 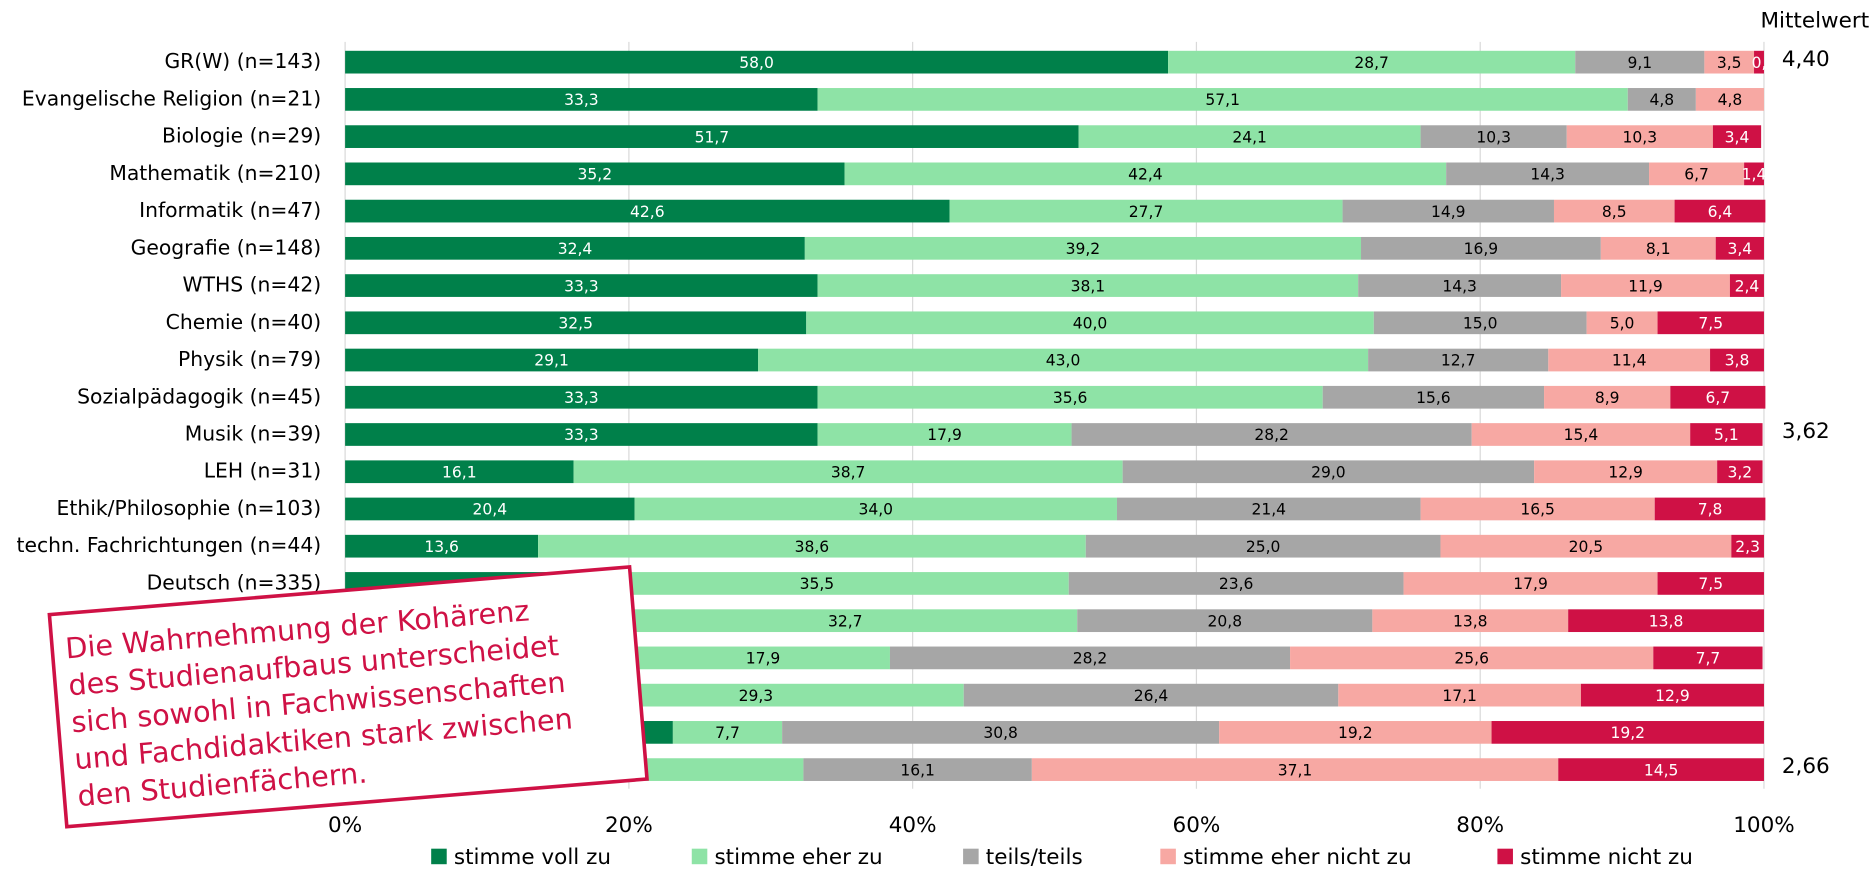 What do you see at coordinates (169, 545) in the screenshot?
I see `category-label: techn. Fachrichtungen (n=44)` at bounding box center [169, 545].